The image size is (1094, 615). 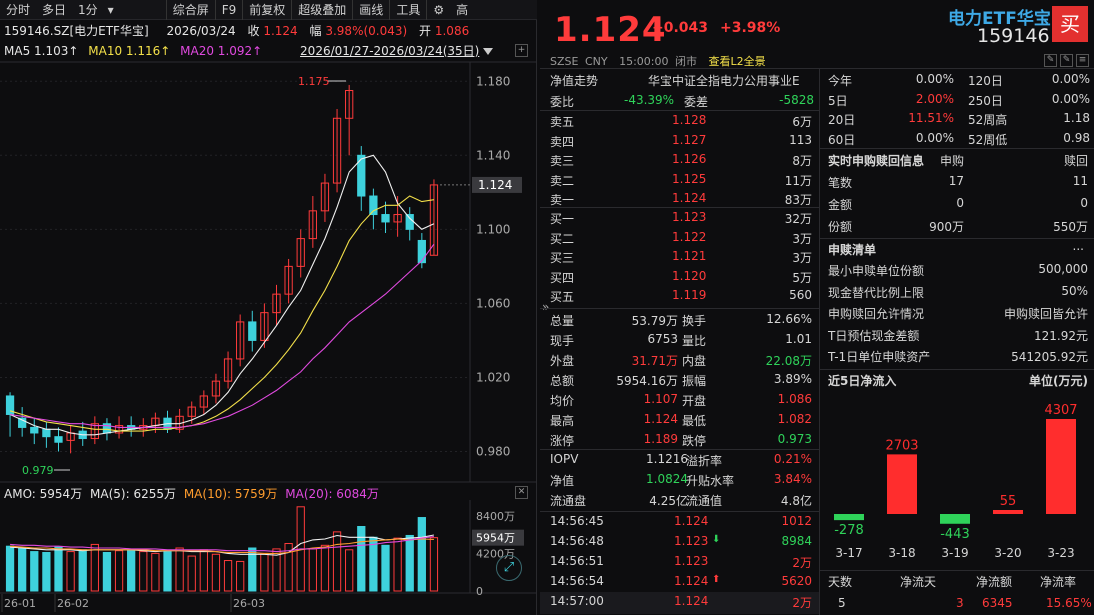 What do you see at coordinates (1076, 118) in the screenshot?
I see `perf-value: 1.18` at bounding box center [1076, 118].